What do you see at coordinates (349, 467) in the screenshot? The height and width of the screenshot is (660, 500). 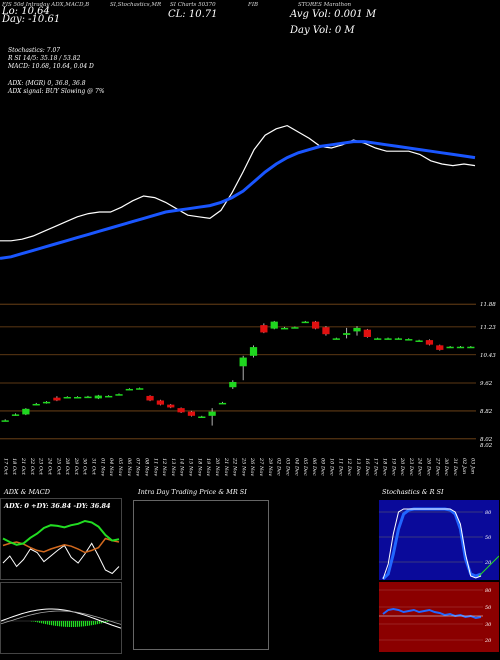 I see `date-tick-label: 12 Dec` at bounding box center [349, 467].